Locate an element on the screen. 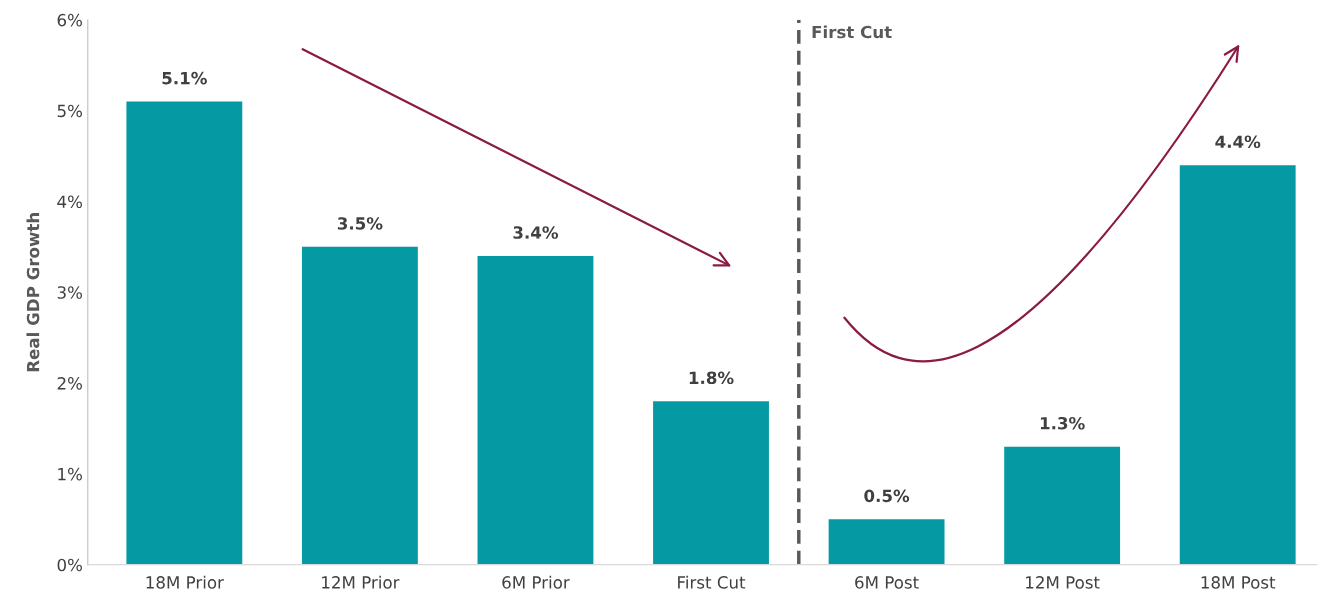 The image size is (1330, 602). x-tick-label: 6M Post is located at coordinates (887, 582).